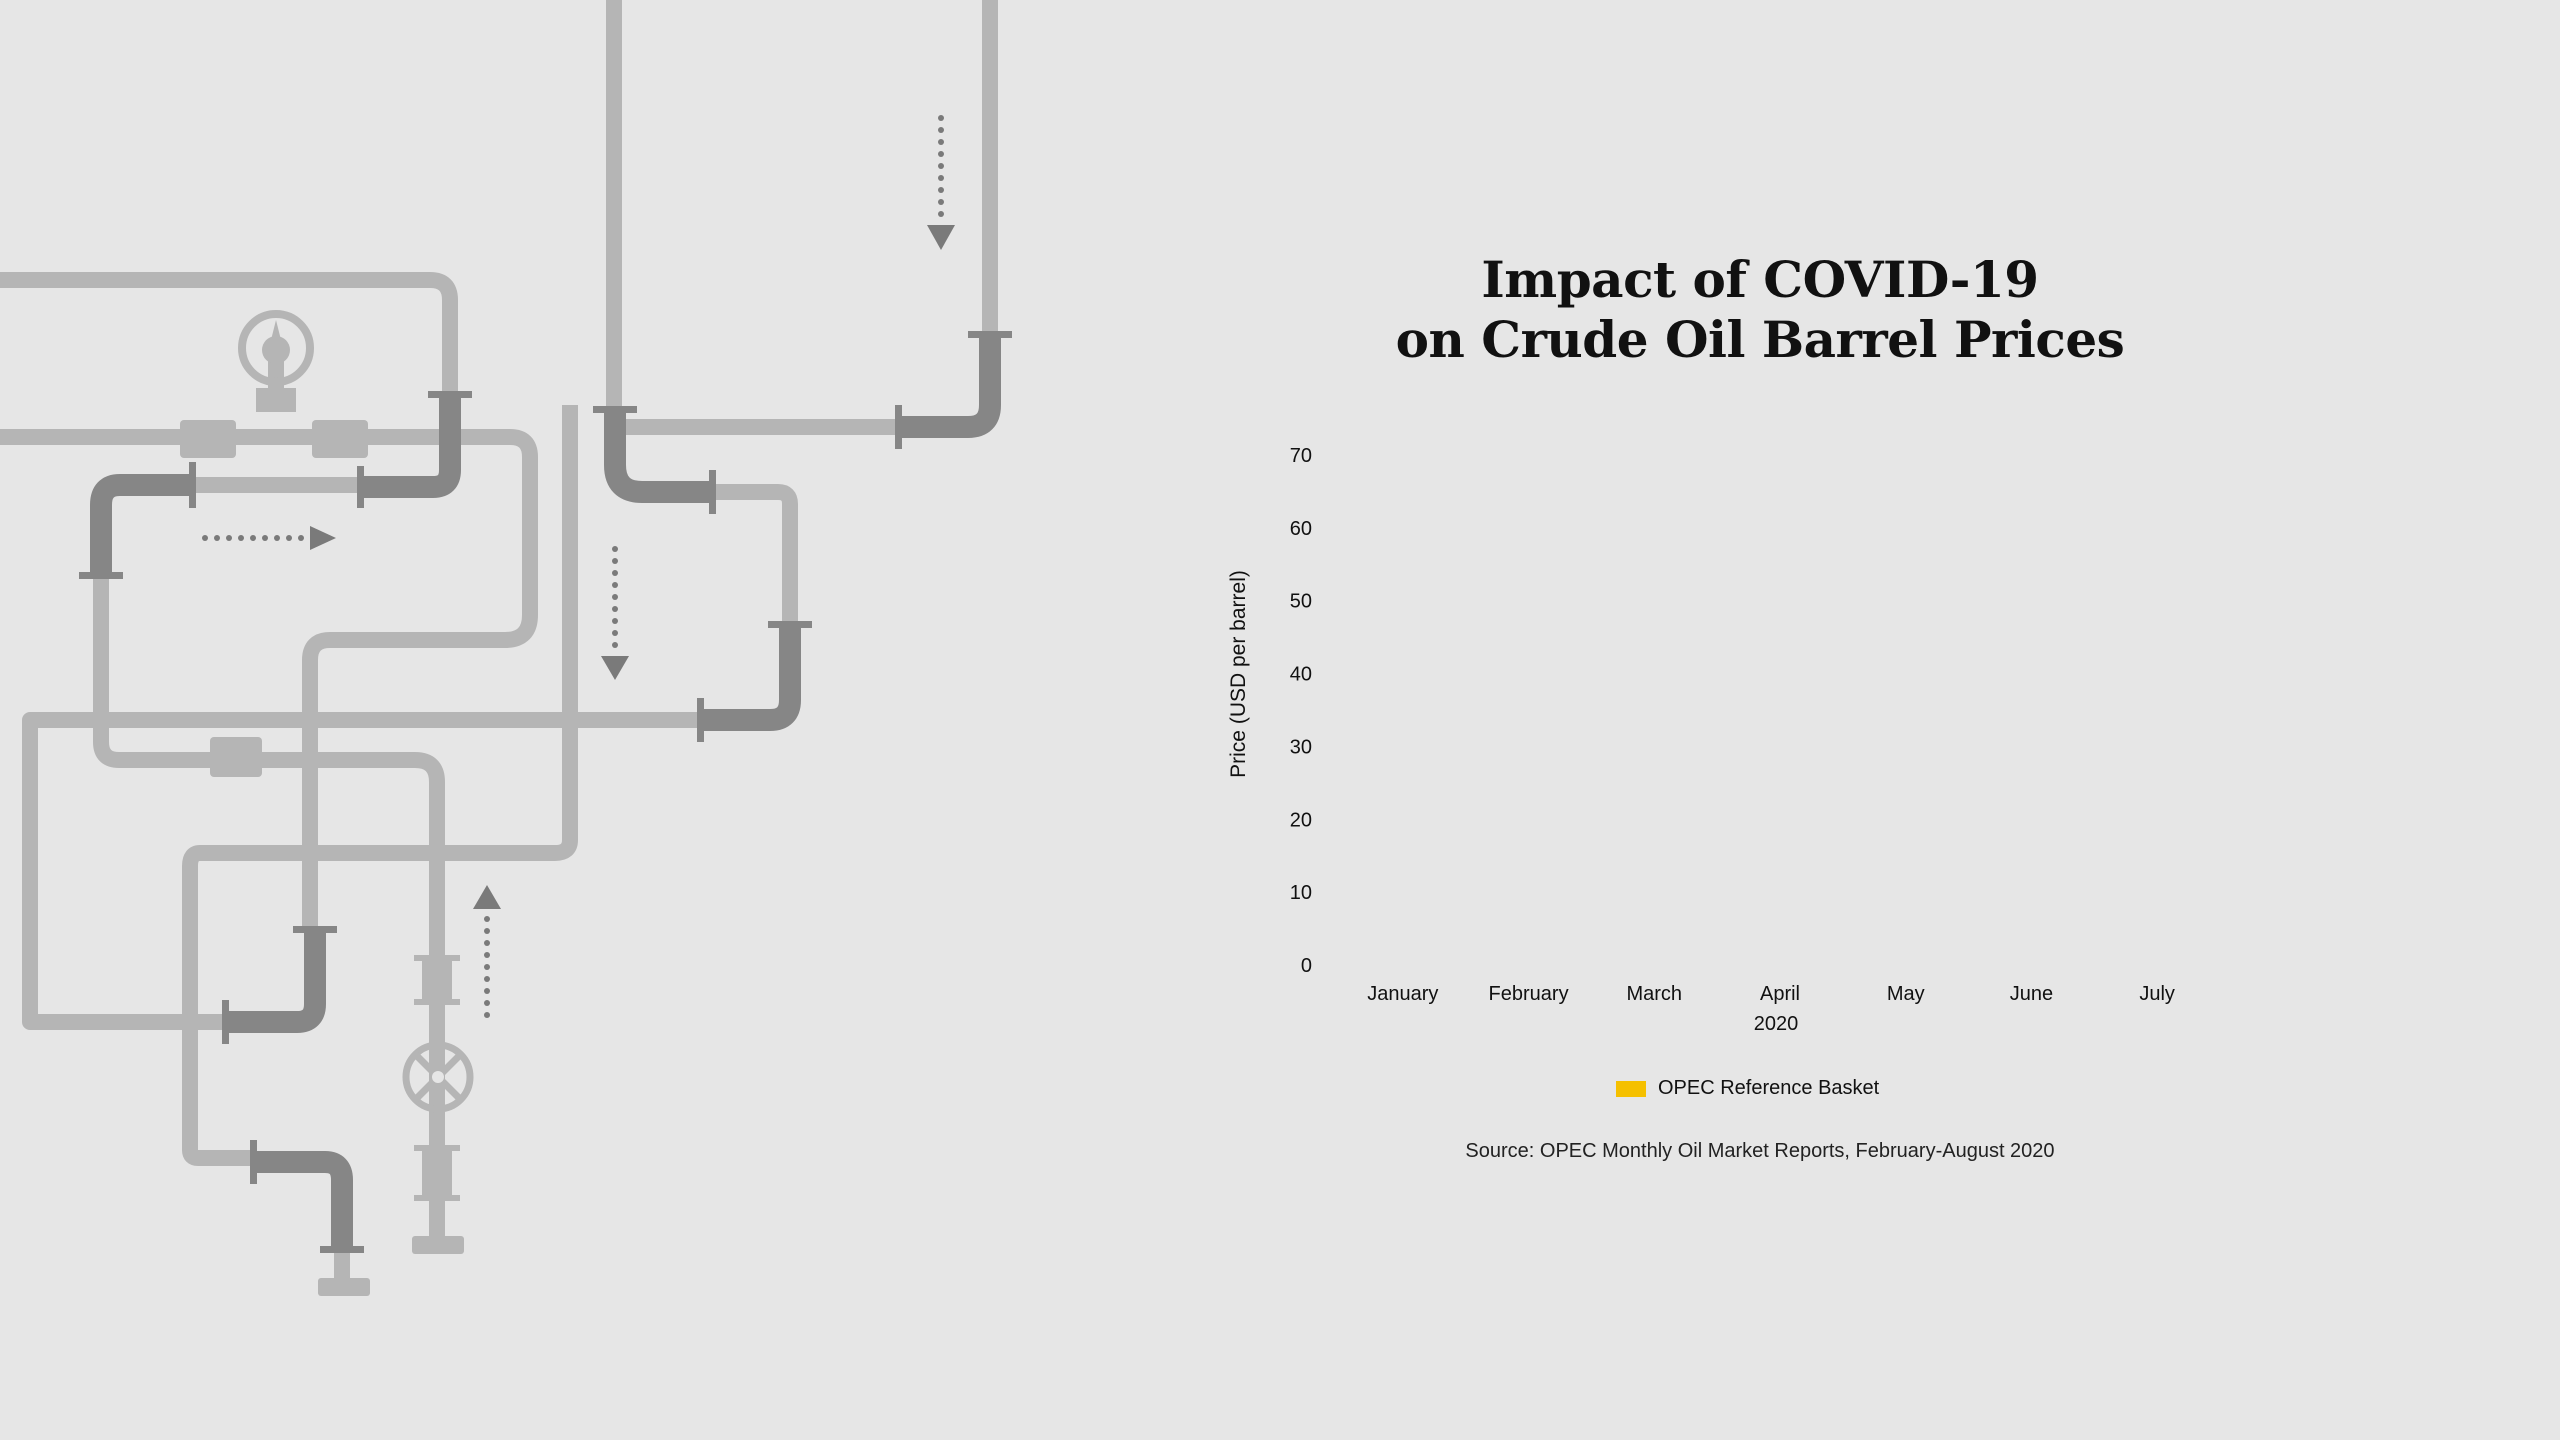  I want to click on pressure-gauge-icon, so click(276, 348).